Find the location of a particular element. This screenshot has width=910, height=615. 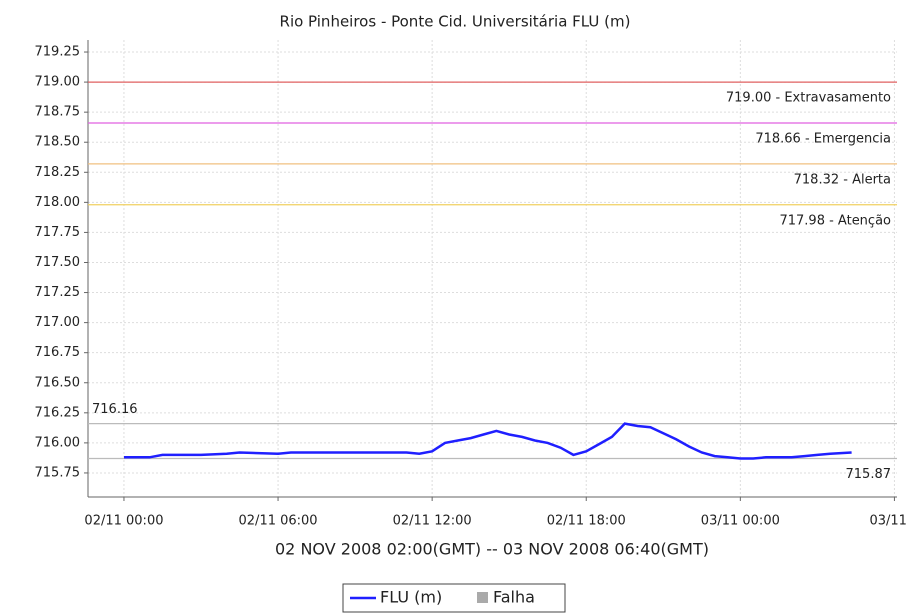

reference-label: 718.66 - Emergencia is located at coordinates (823, 138).